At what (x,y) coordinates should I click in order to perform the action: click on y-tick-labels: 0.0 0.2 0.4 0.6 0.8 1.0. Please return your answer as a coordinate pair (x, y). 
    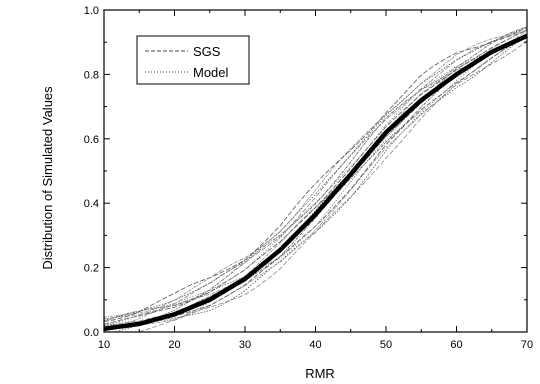
    Looking at the image, I should click on (91, 172).